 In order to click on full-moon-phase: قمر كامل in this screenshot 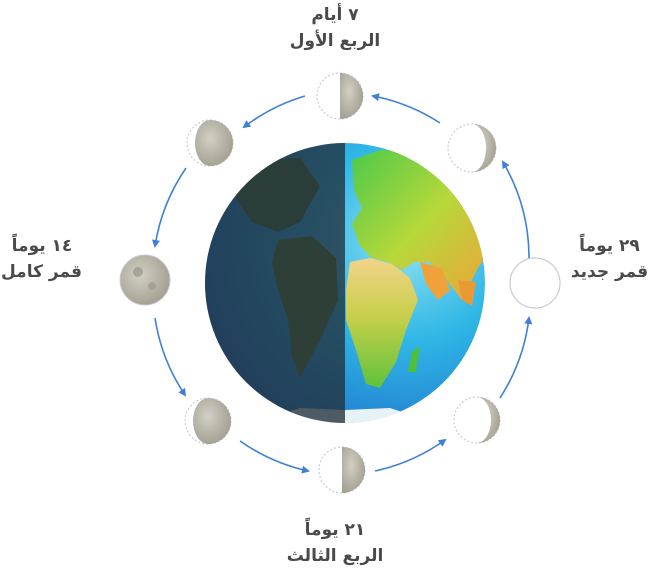, I will do `click(41, 272)`.